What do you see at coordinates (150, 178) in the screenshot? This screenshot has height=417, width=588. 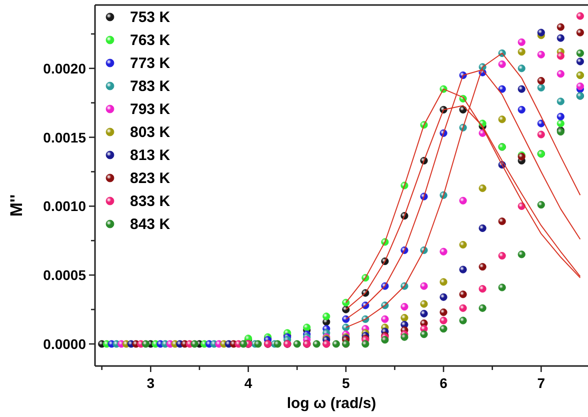 I see `legend-label: 823 K` at bounding box center [150, 178].